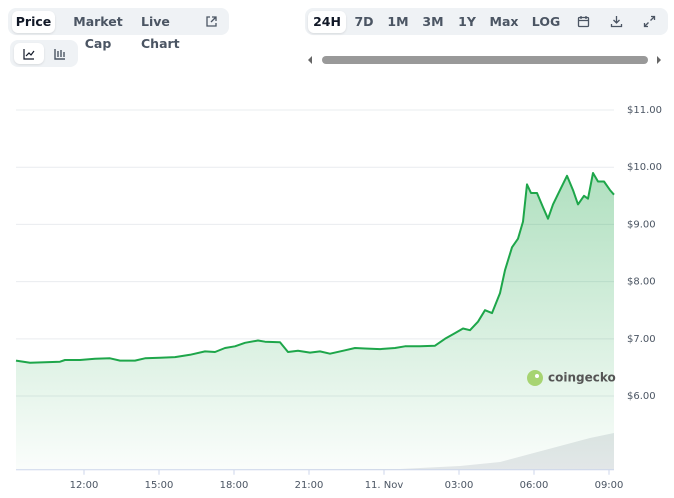 Image resolution: width=674 pixels, height=498 pixels. What do you see at coordinates (60, 54) in the screenshot?
I see `candle-icon` at bounding box center [60, 54].